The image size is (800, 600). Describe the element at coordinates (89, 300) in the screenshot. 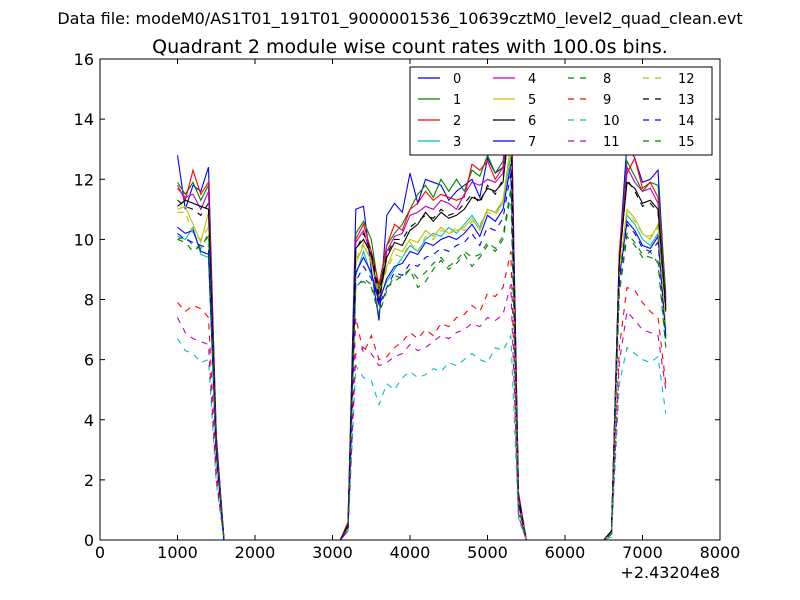

I see `y-tick-label: 8` at that location.